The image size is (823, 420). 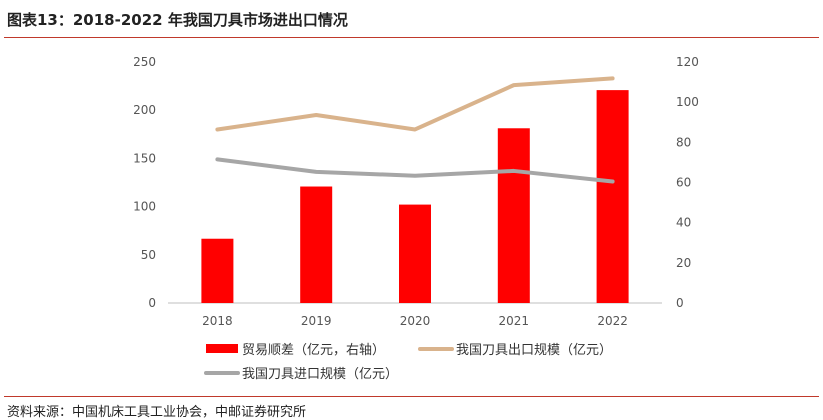 What do you see at coordinates (415, 104) in the screenshot?
I see `export-scale-line` at bounding box center [415, 104].